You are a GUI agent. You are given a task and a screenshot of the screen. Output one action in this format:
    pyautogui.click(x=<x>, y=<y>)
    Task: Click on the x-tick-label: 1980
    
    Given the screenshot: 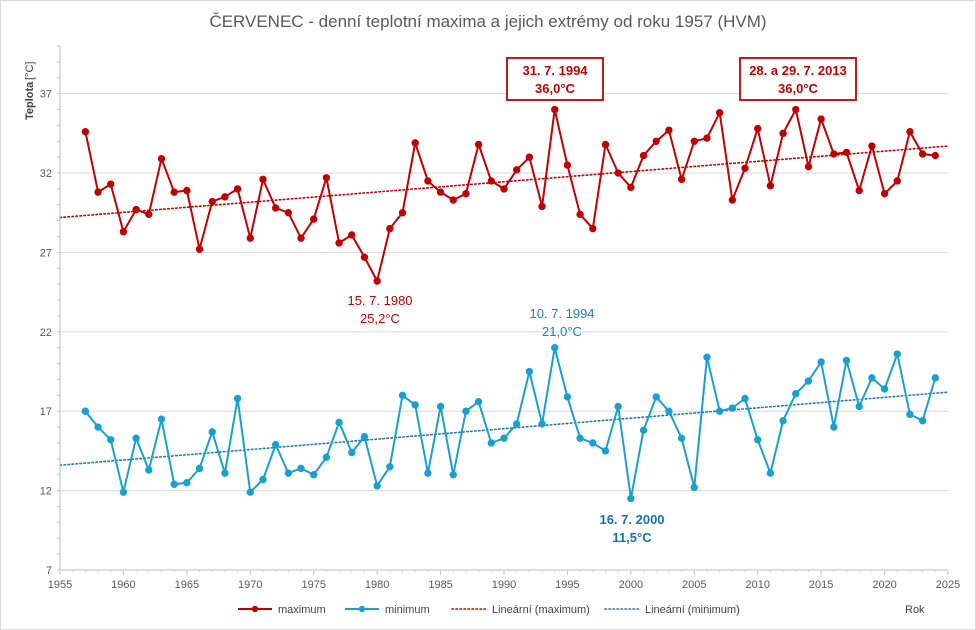 What is the action you would take?
    pyautogui.click(x=377, y=585)
    